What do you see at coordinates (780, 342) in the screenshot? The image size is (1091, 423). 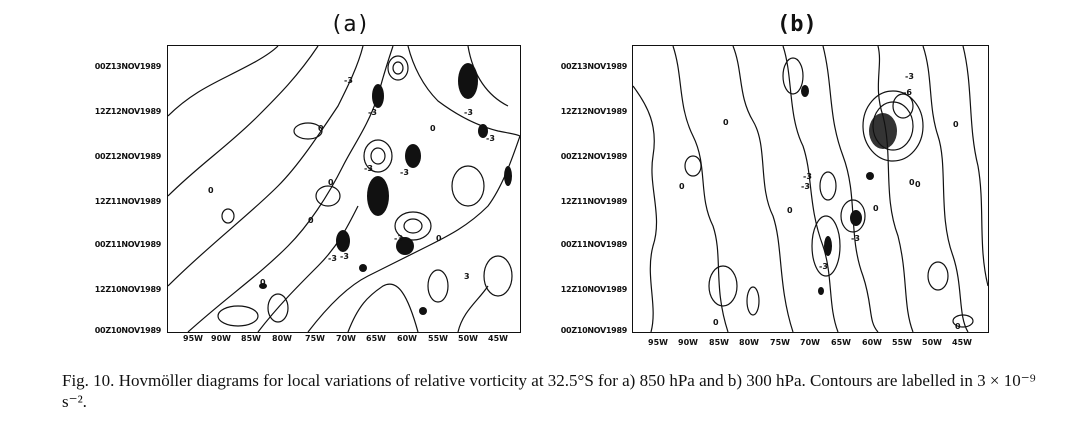 I see `panel-b-xtick: 75W` at bounding box center [780, 342].